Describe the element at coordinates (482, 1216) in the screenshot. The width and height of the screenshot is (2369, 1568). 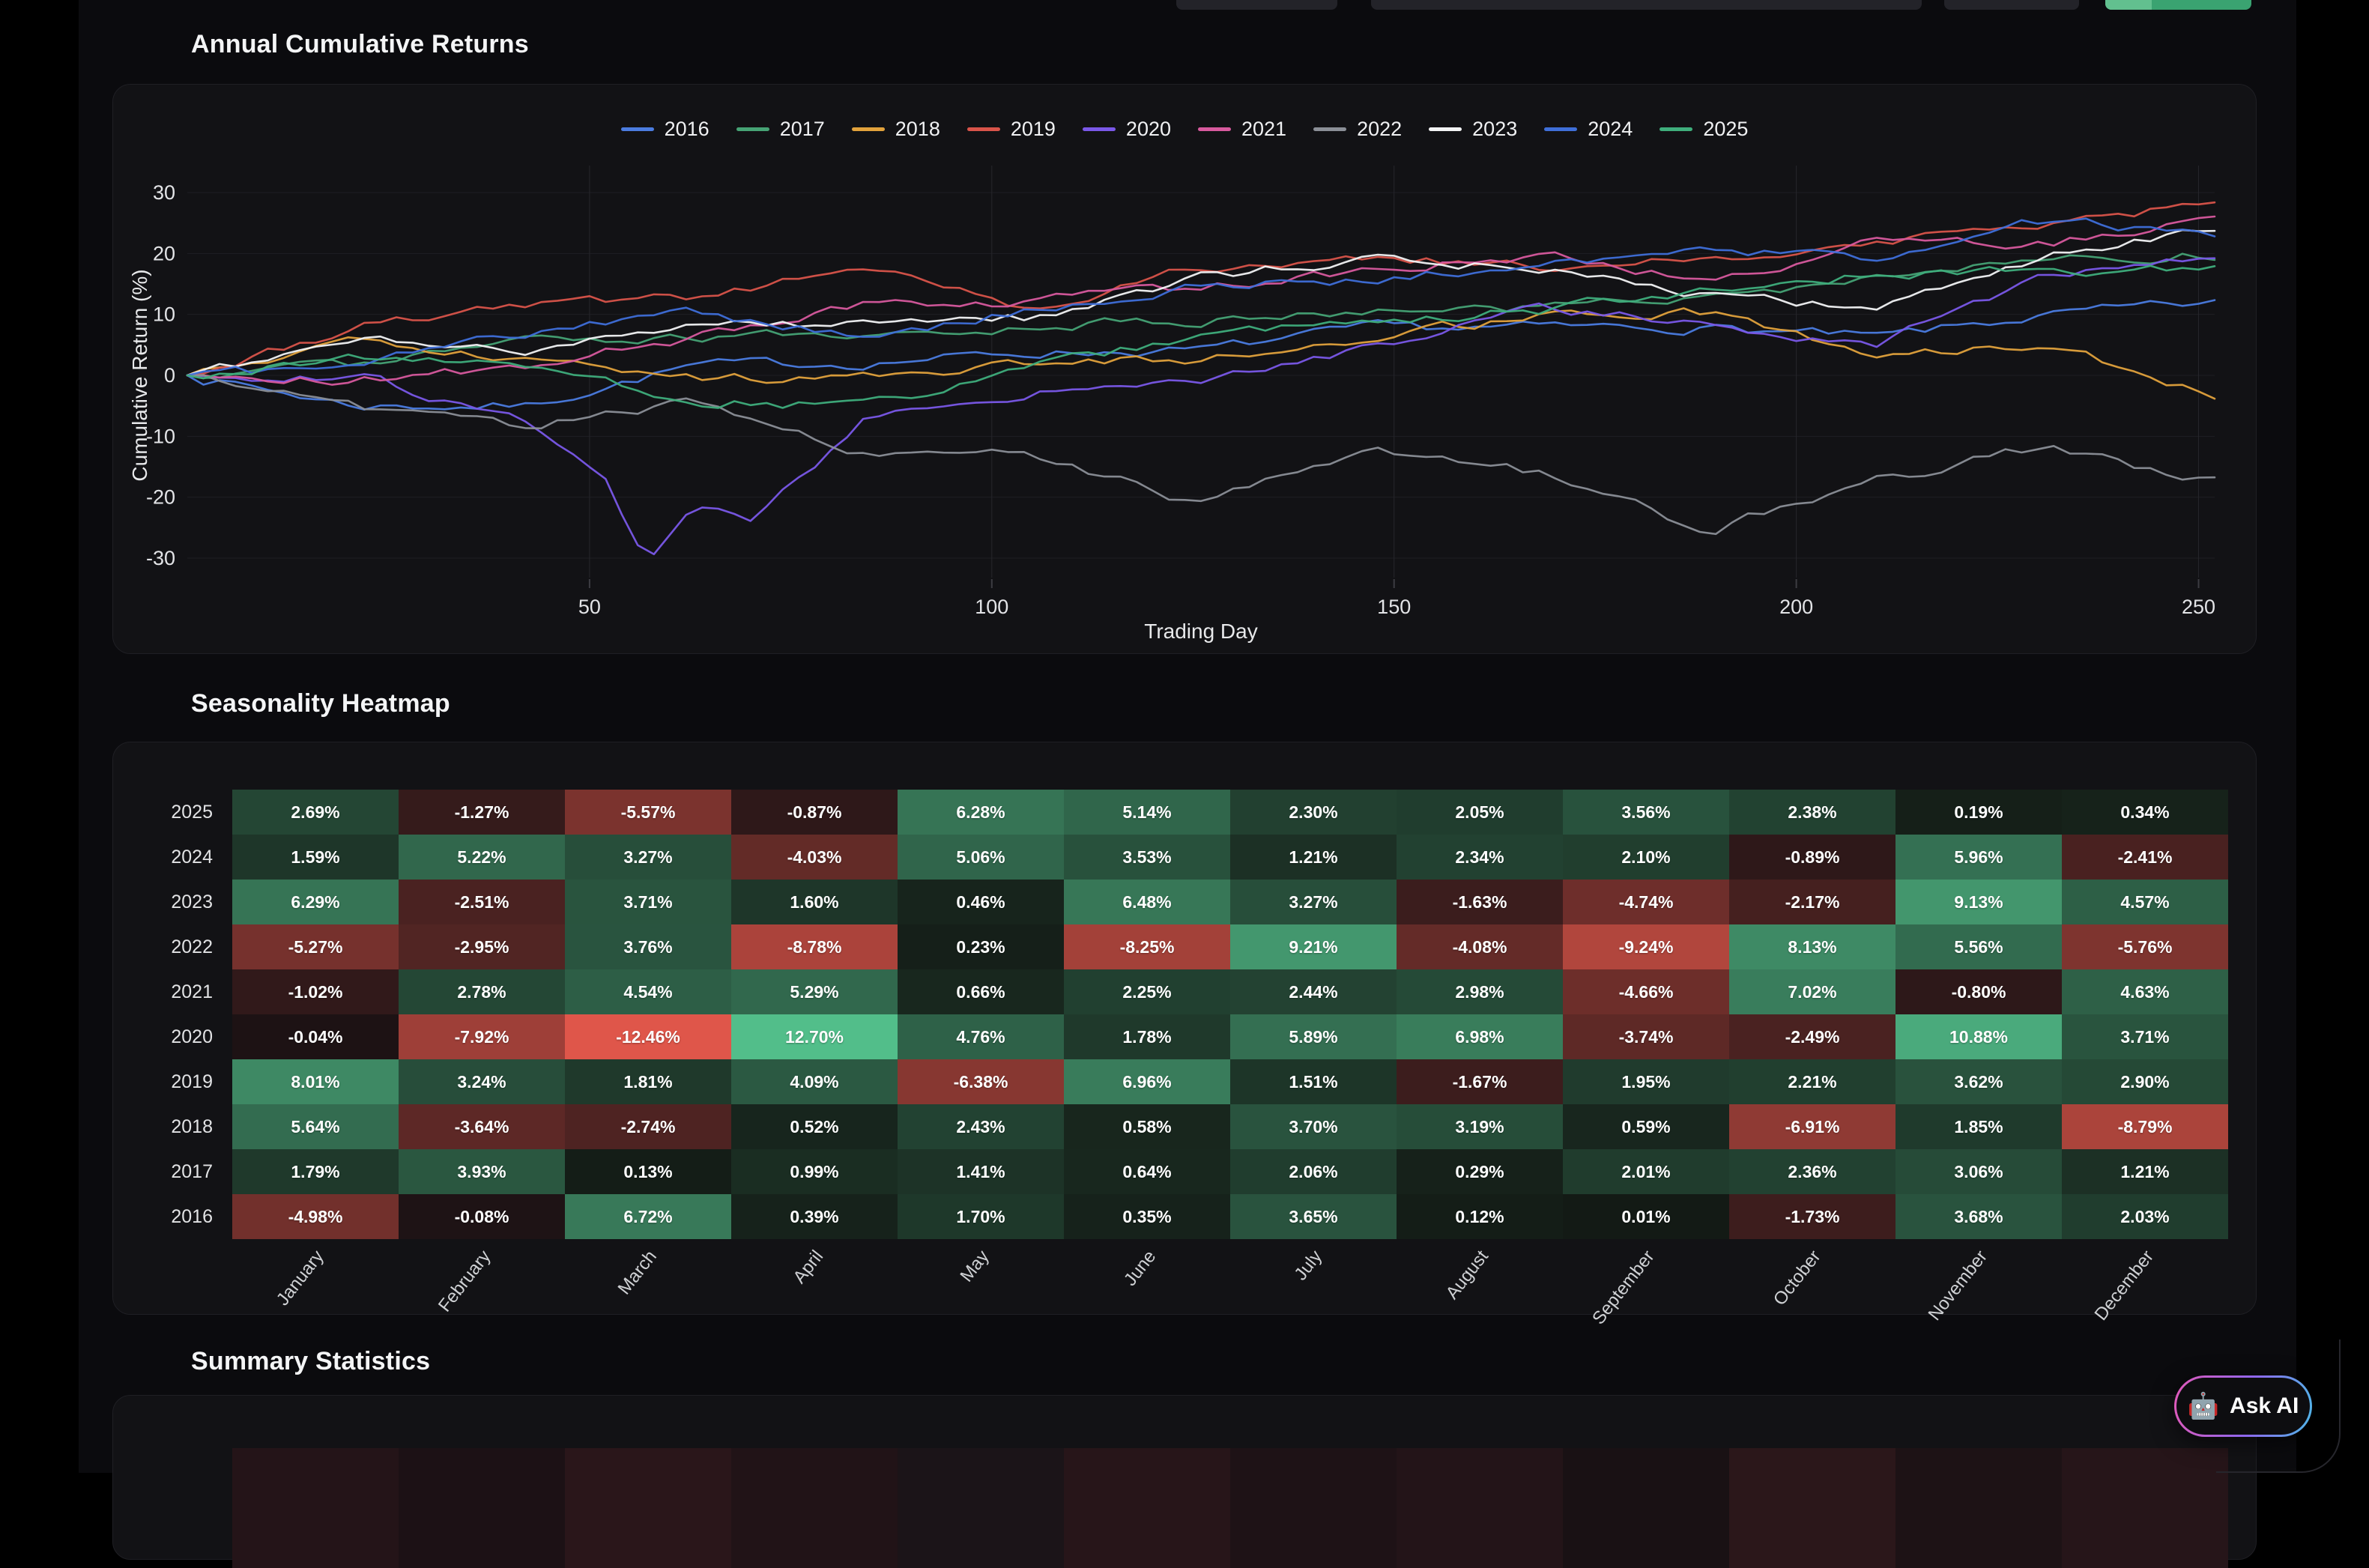
I see `heatmap-cell: -0.08%` at that location.